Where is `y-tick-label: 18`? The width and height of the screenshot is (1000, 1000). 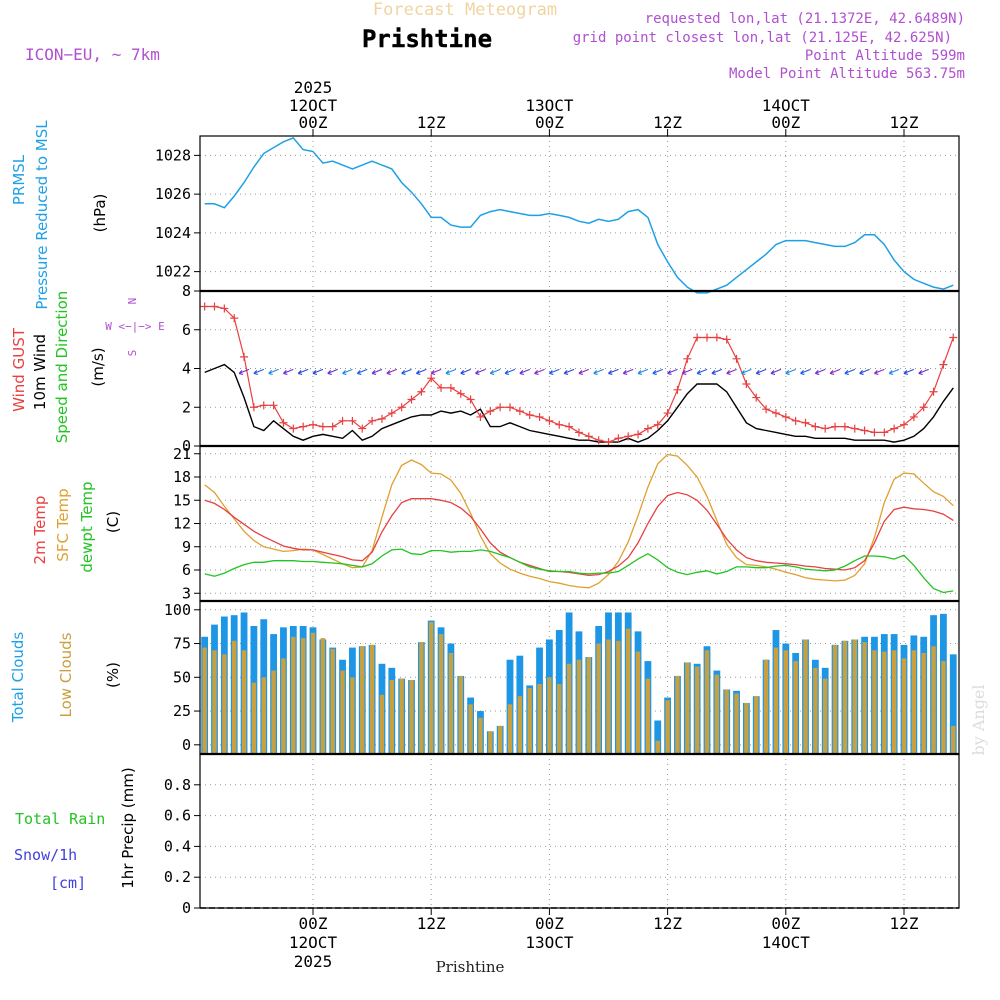
y-tick-label: 18 is located at coordinates (182, 477).